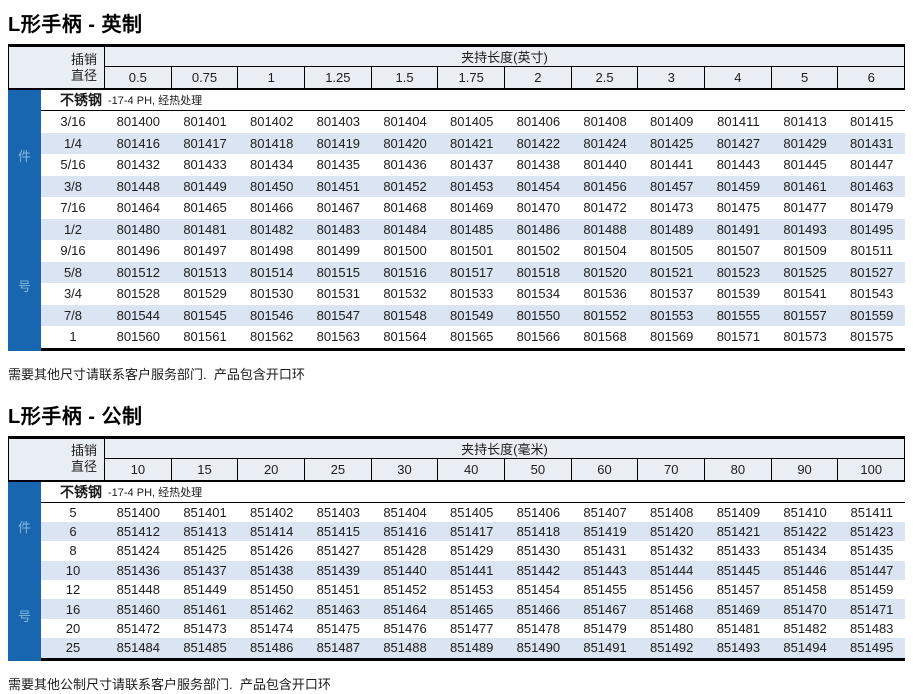  Describe the element at coordinates (24, 286) in the screenshot. I see `sidebar-char-bottom: 号` at that location.